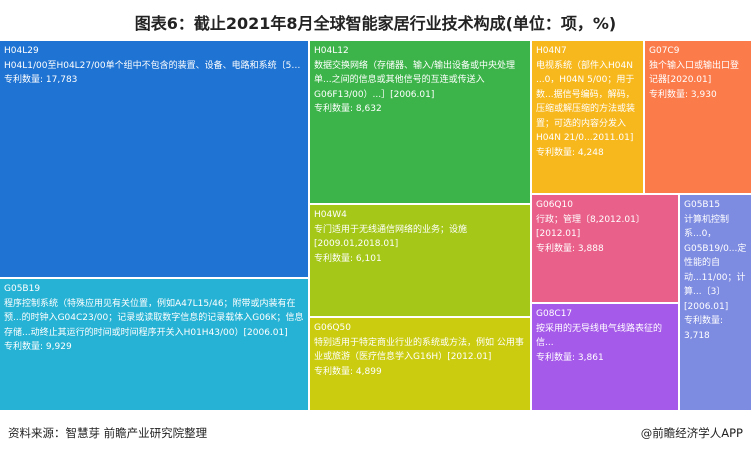 Image resolution: width=751 pixels, height=452 pixels. Describe the element at coordinates (154, 347) in the screenshot. I see `tile-value: 专利数量: 9,929` at that location.